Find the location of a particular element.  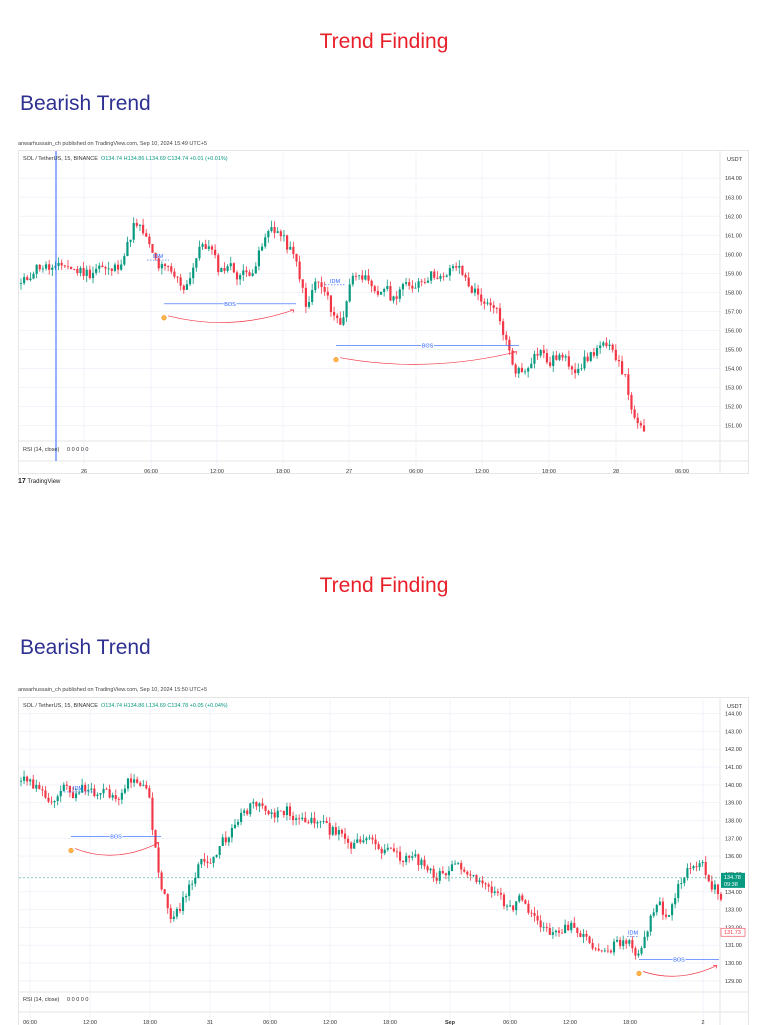

y-tick-label: 139.00 is located at coordinates (733, 804).